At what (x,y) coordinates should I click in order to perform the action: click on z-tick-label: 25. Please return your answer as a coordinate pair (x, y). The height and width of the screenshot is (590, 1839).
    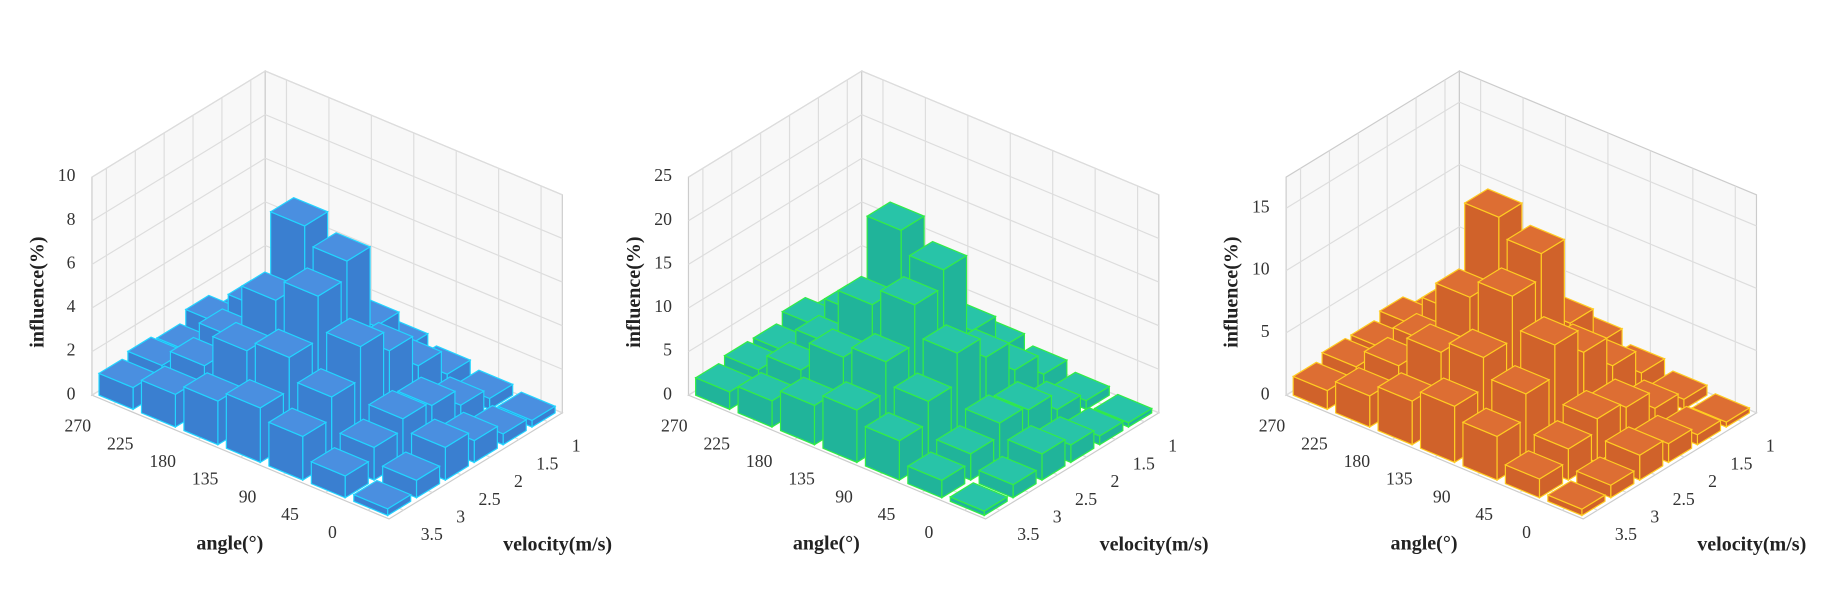
    Looking at the image, I should click on (663, 175).